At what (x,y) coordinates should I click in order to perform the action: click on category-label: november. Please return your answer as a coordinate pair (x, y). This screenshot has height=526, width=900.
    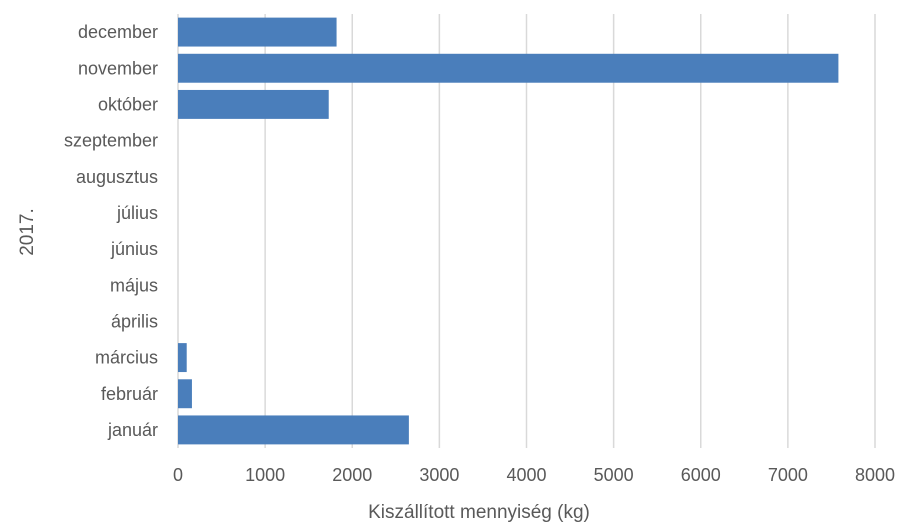
    Looking at the image, I should click on (118, 68).